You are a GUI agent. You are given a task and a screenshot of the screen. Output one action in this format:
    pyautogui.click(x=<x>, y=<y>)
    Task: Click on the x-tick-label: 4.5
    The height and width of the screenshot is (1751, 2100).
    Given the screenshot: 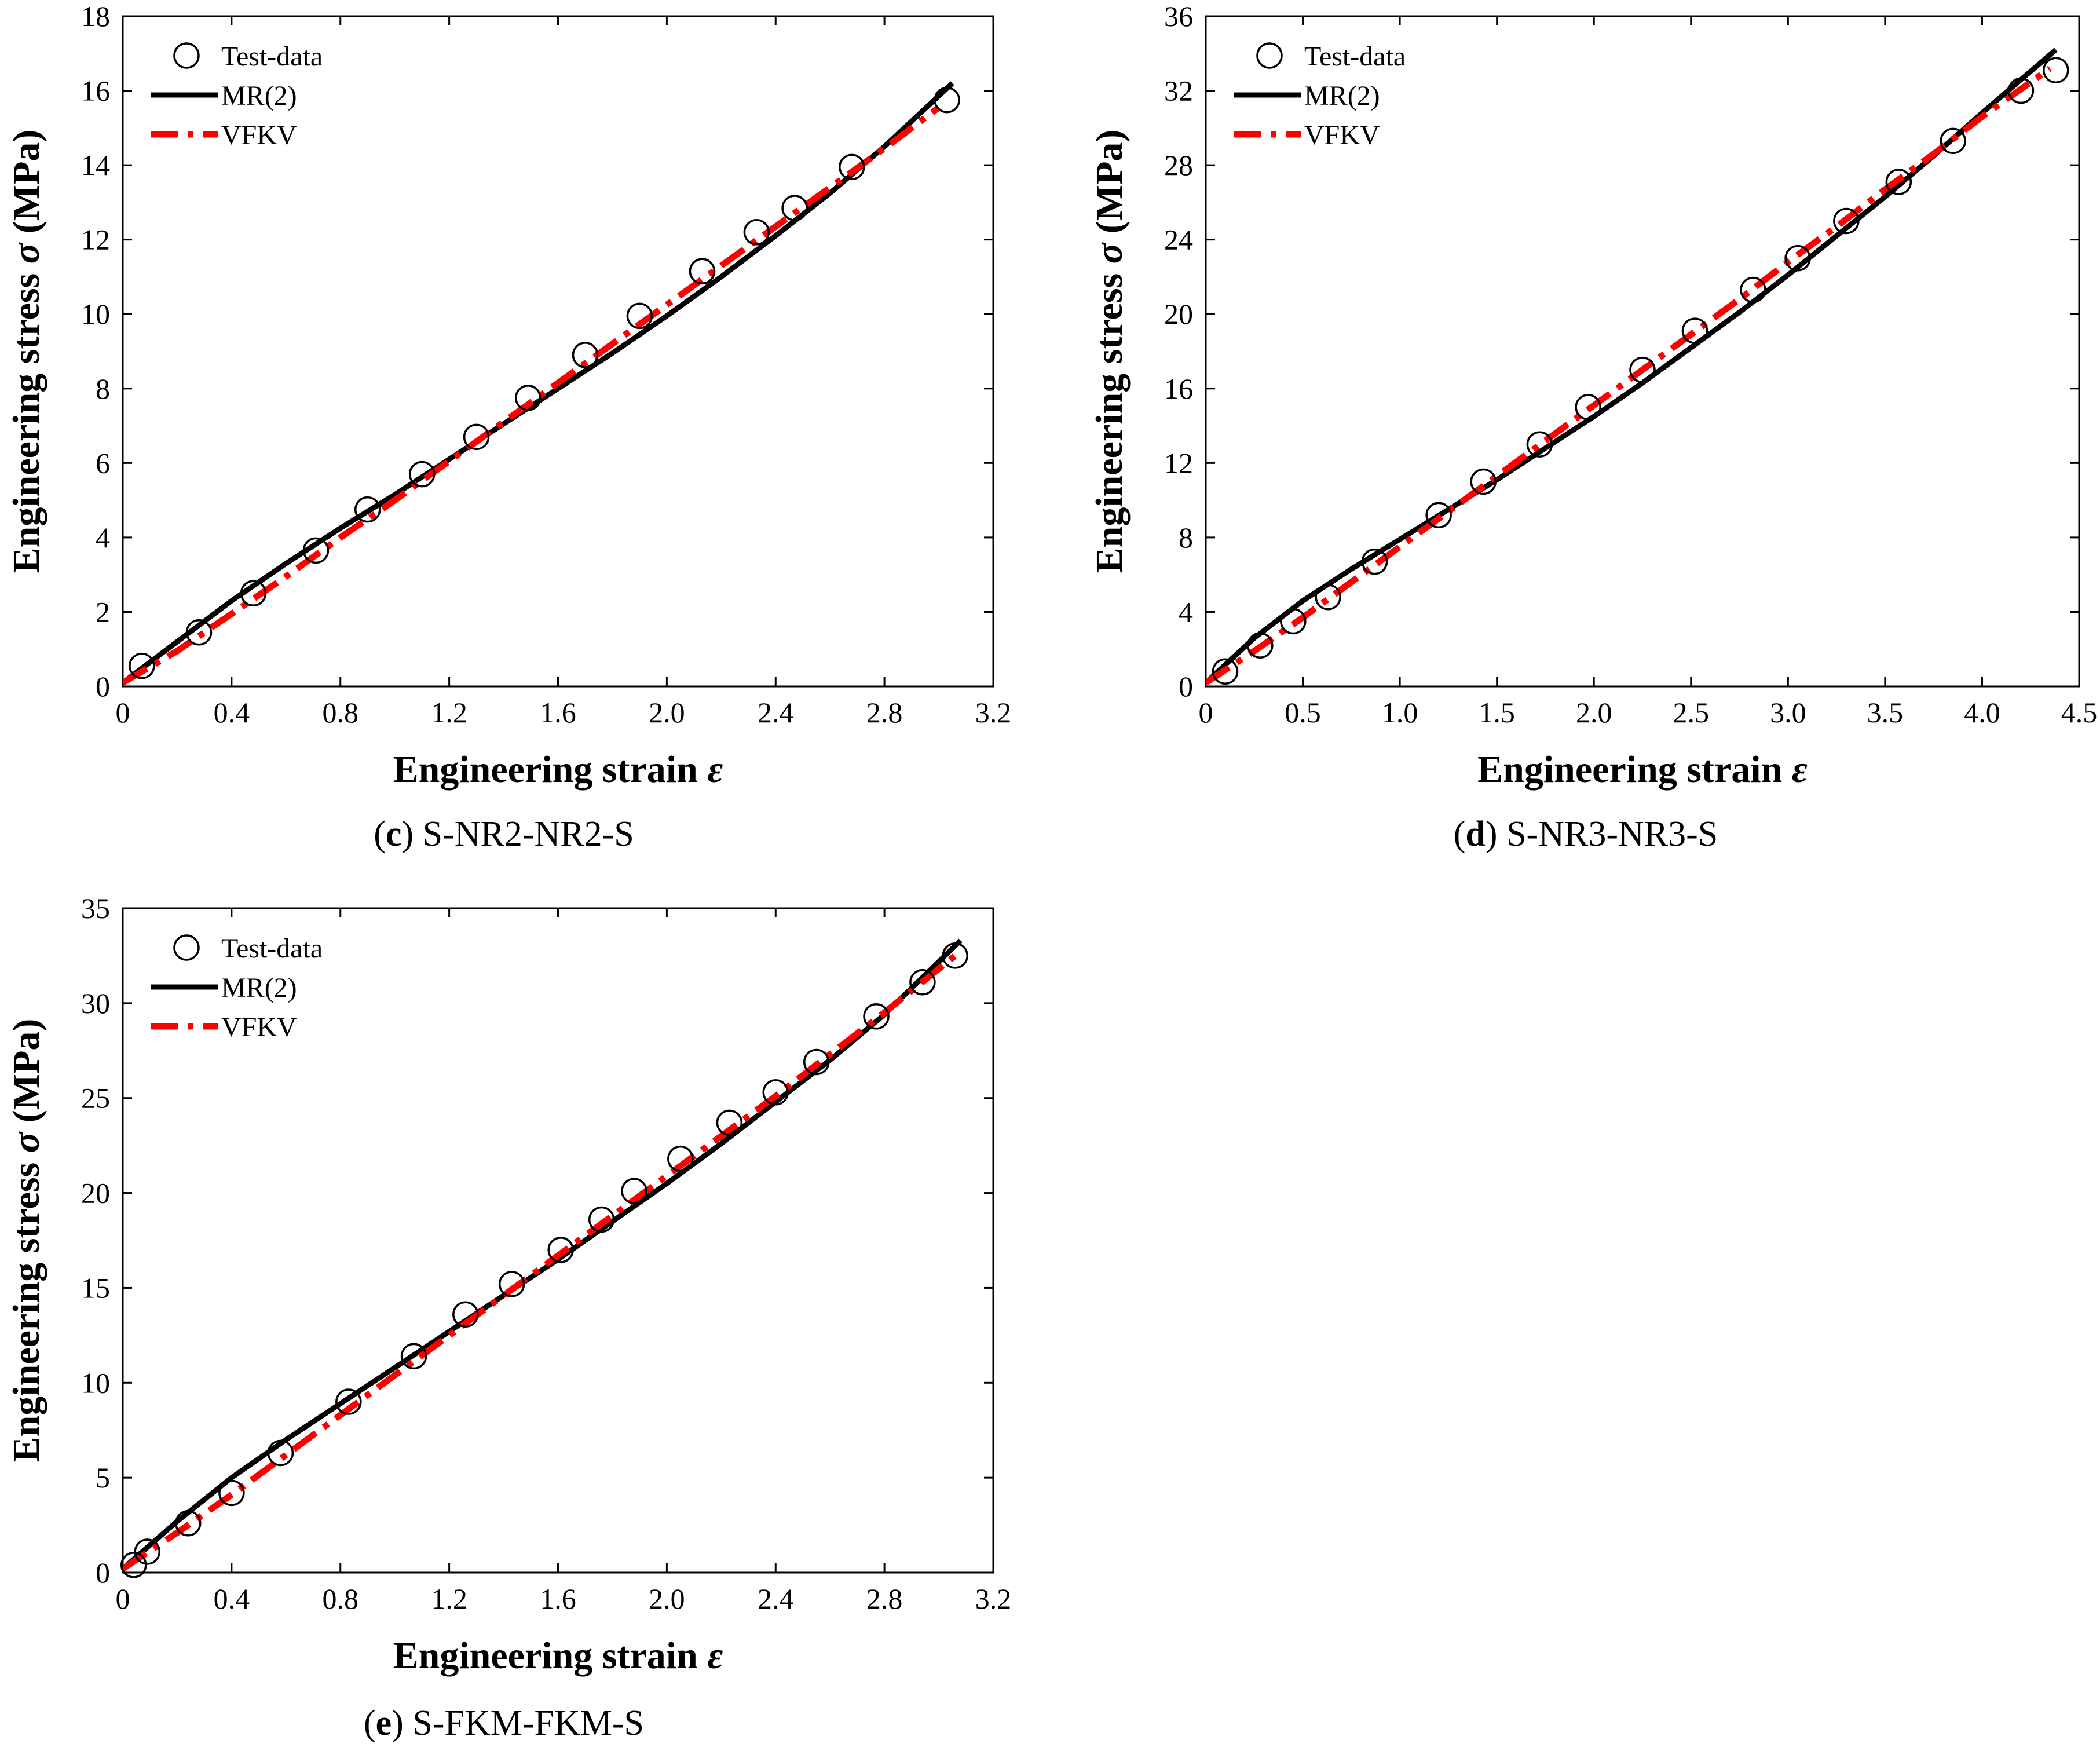 What is the action you would take?
    pyautogui.click(x=2079, y=712)
    